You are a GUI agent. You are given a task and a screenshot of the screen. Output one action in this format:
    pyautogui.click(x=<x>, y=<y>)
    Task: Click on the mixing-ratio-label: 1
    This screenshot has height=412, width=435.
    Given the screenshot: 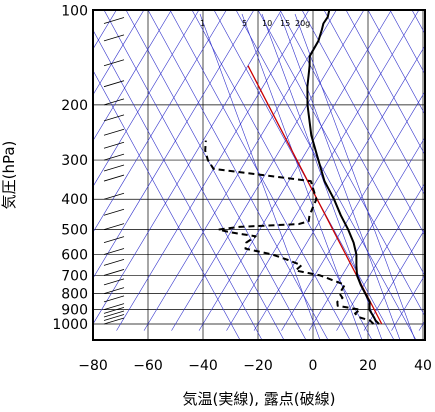 What is the action you would take?
    pyautogui.click(x=202, y=23)
    